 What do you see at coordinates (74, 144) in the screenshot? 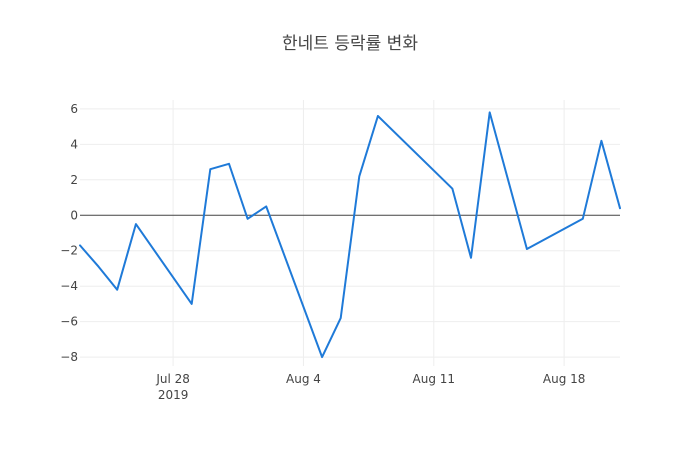
I see `y-tick-label: 4` at bounding box center [74, 144].